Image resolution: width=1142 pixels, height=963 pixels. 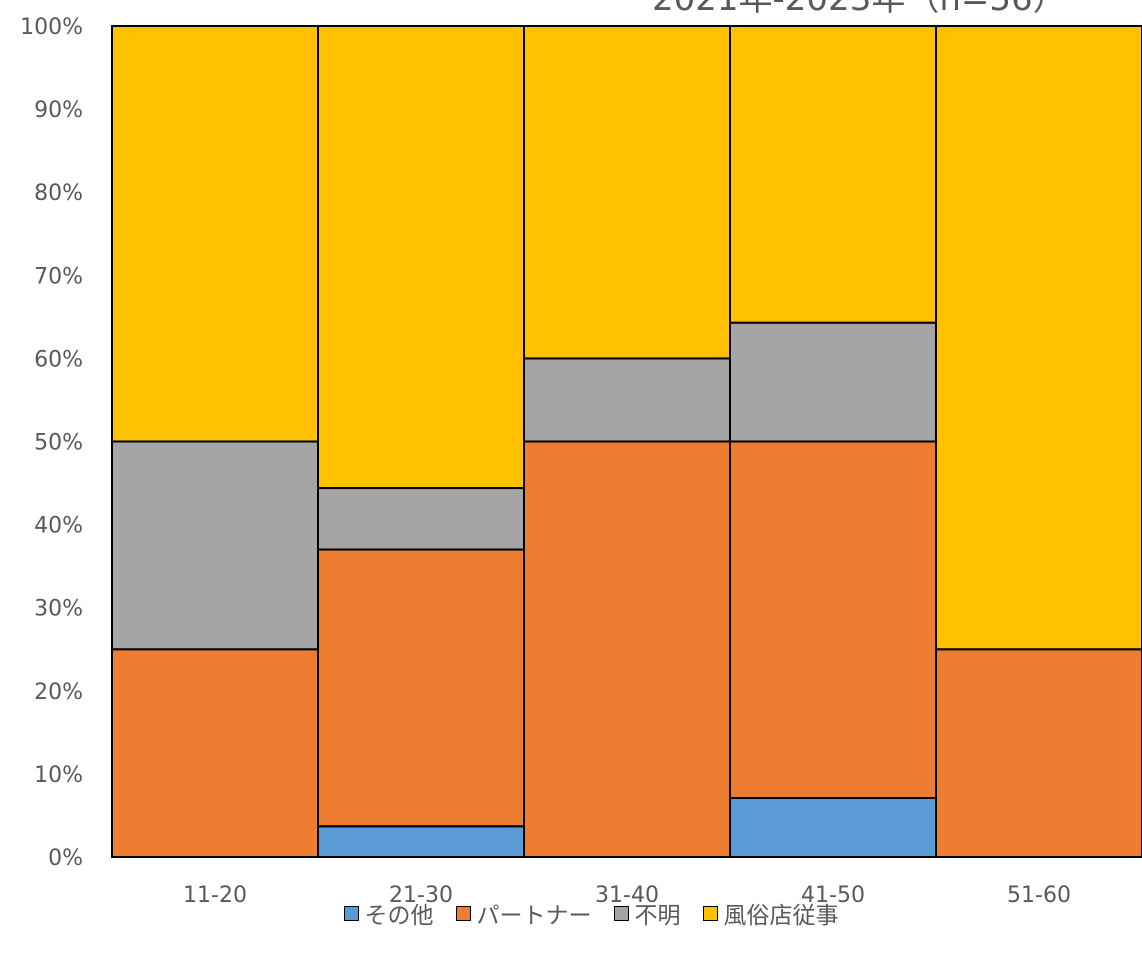 I want to click on legend: その他 パートナー 不明 風俗店従事, so click(x=571, y=913).